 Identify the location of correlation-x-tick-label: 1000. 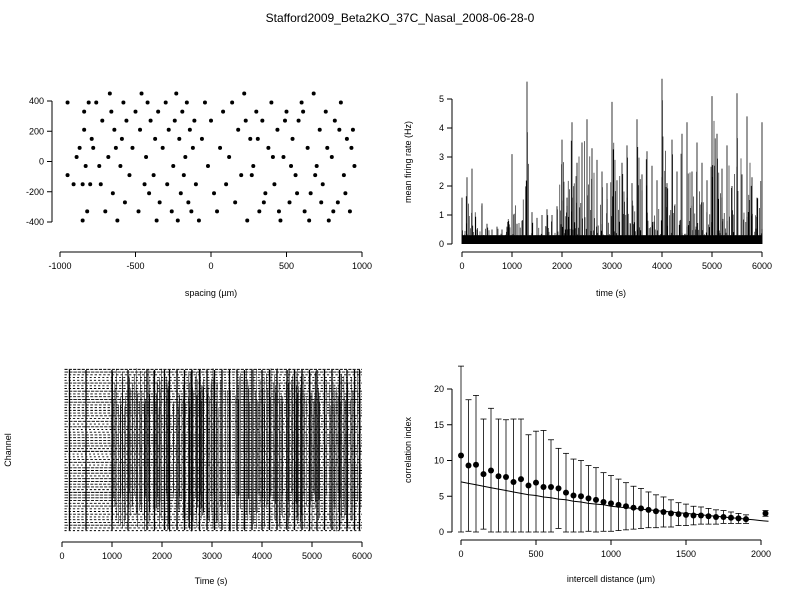
(611, 554).